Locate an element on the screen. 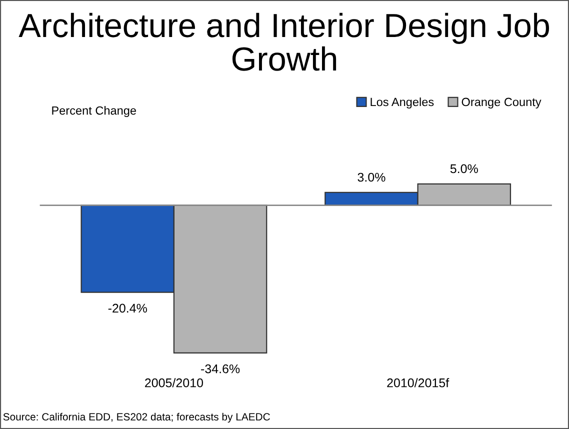 This screenshot has width=569, height=429. legend-label: Orange County is located at coordinates (502, 103).